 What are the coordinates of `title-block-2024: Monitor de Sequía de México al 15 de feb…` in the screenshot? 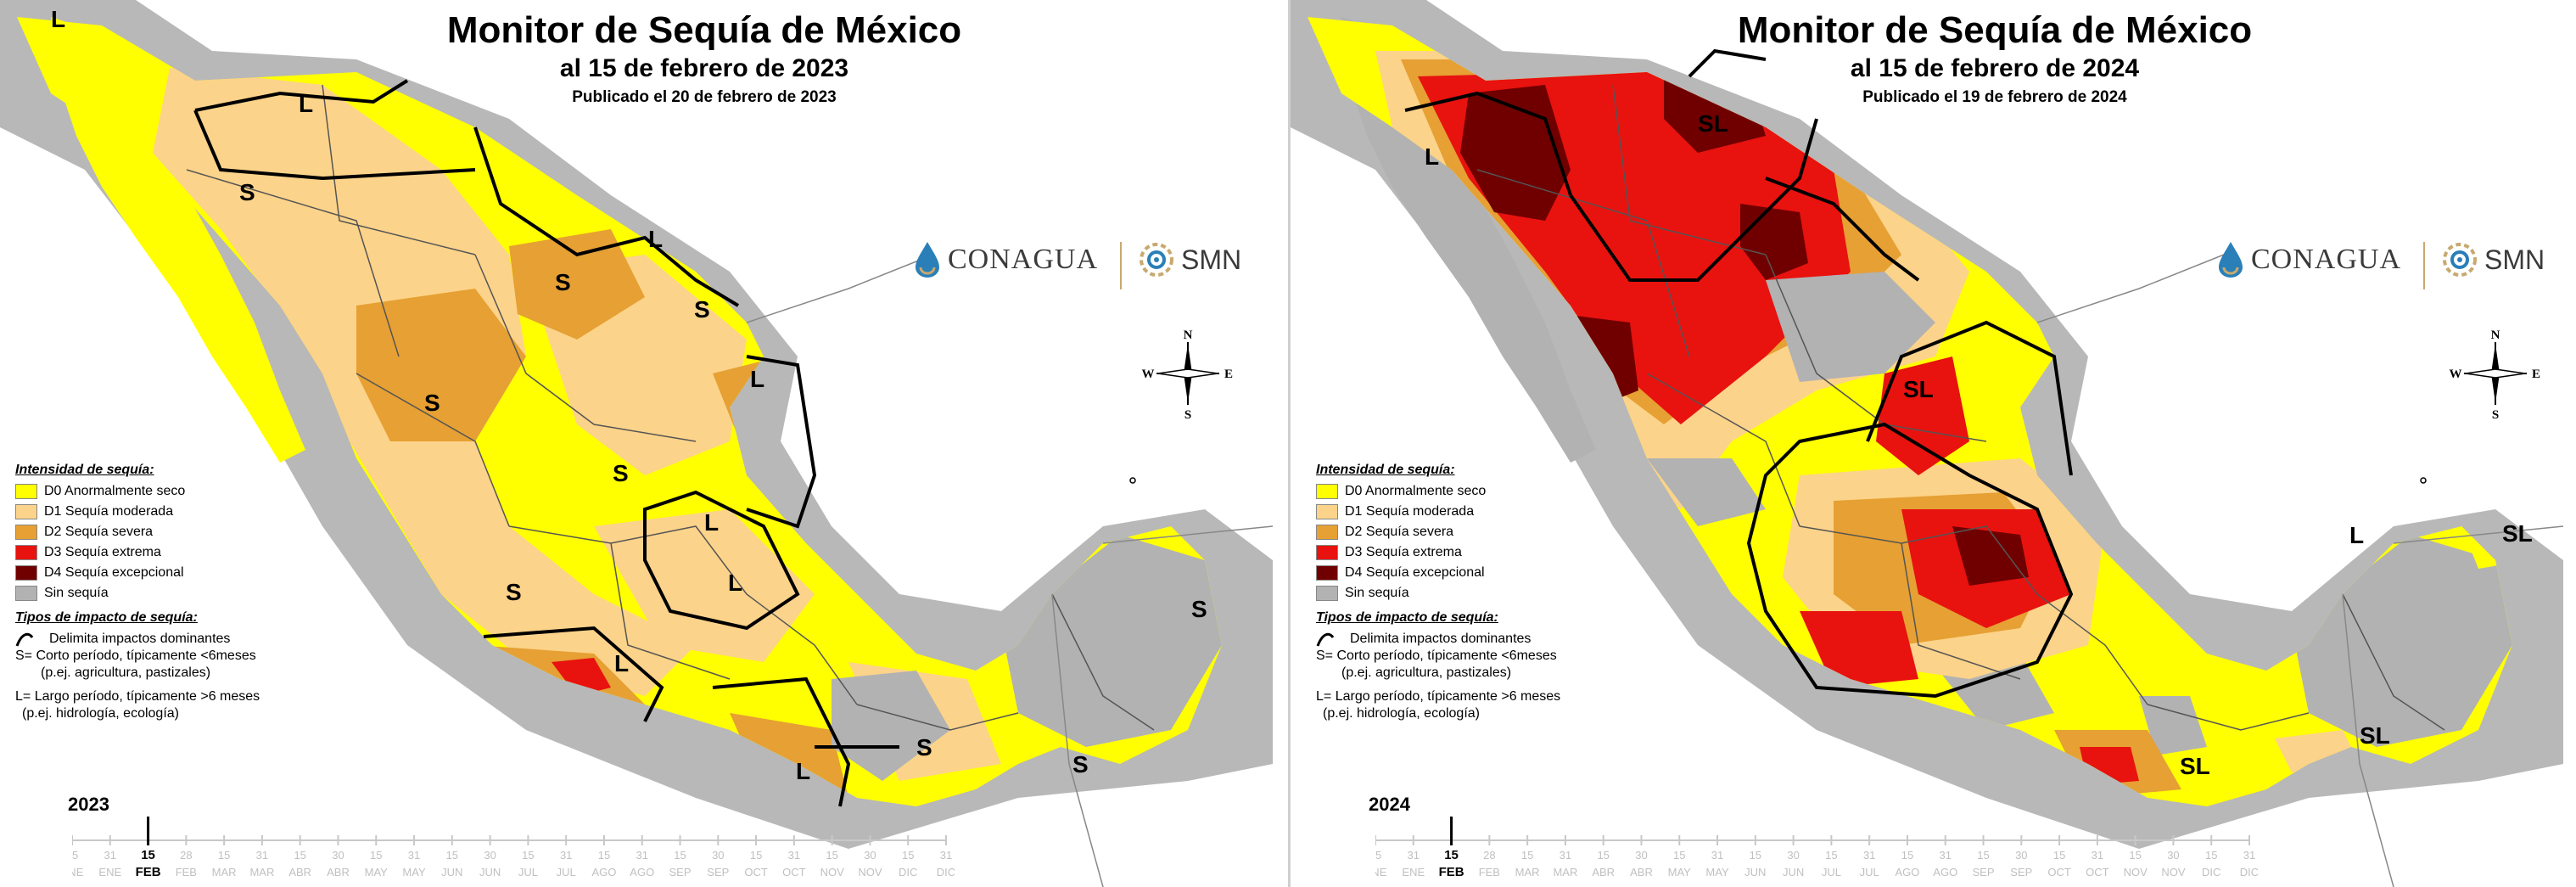 It's located at (1995, 59).